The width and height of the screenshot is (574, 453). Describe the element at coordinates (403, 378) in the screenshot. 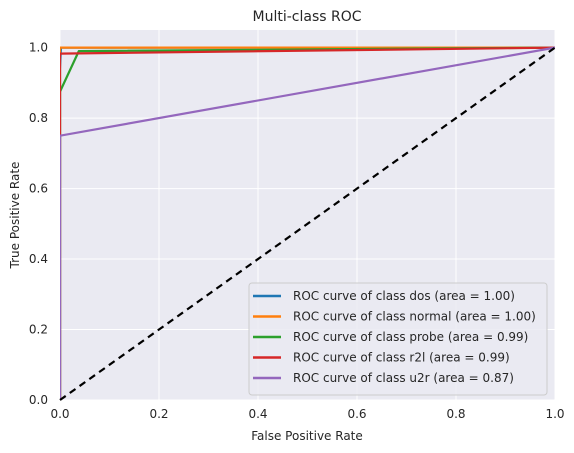

I see `legend-entry: ROC curve of class u2r (area = 0.87)` at that location.